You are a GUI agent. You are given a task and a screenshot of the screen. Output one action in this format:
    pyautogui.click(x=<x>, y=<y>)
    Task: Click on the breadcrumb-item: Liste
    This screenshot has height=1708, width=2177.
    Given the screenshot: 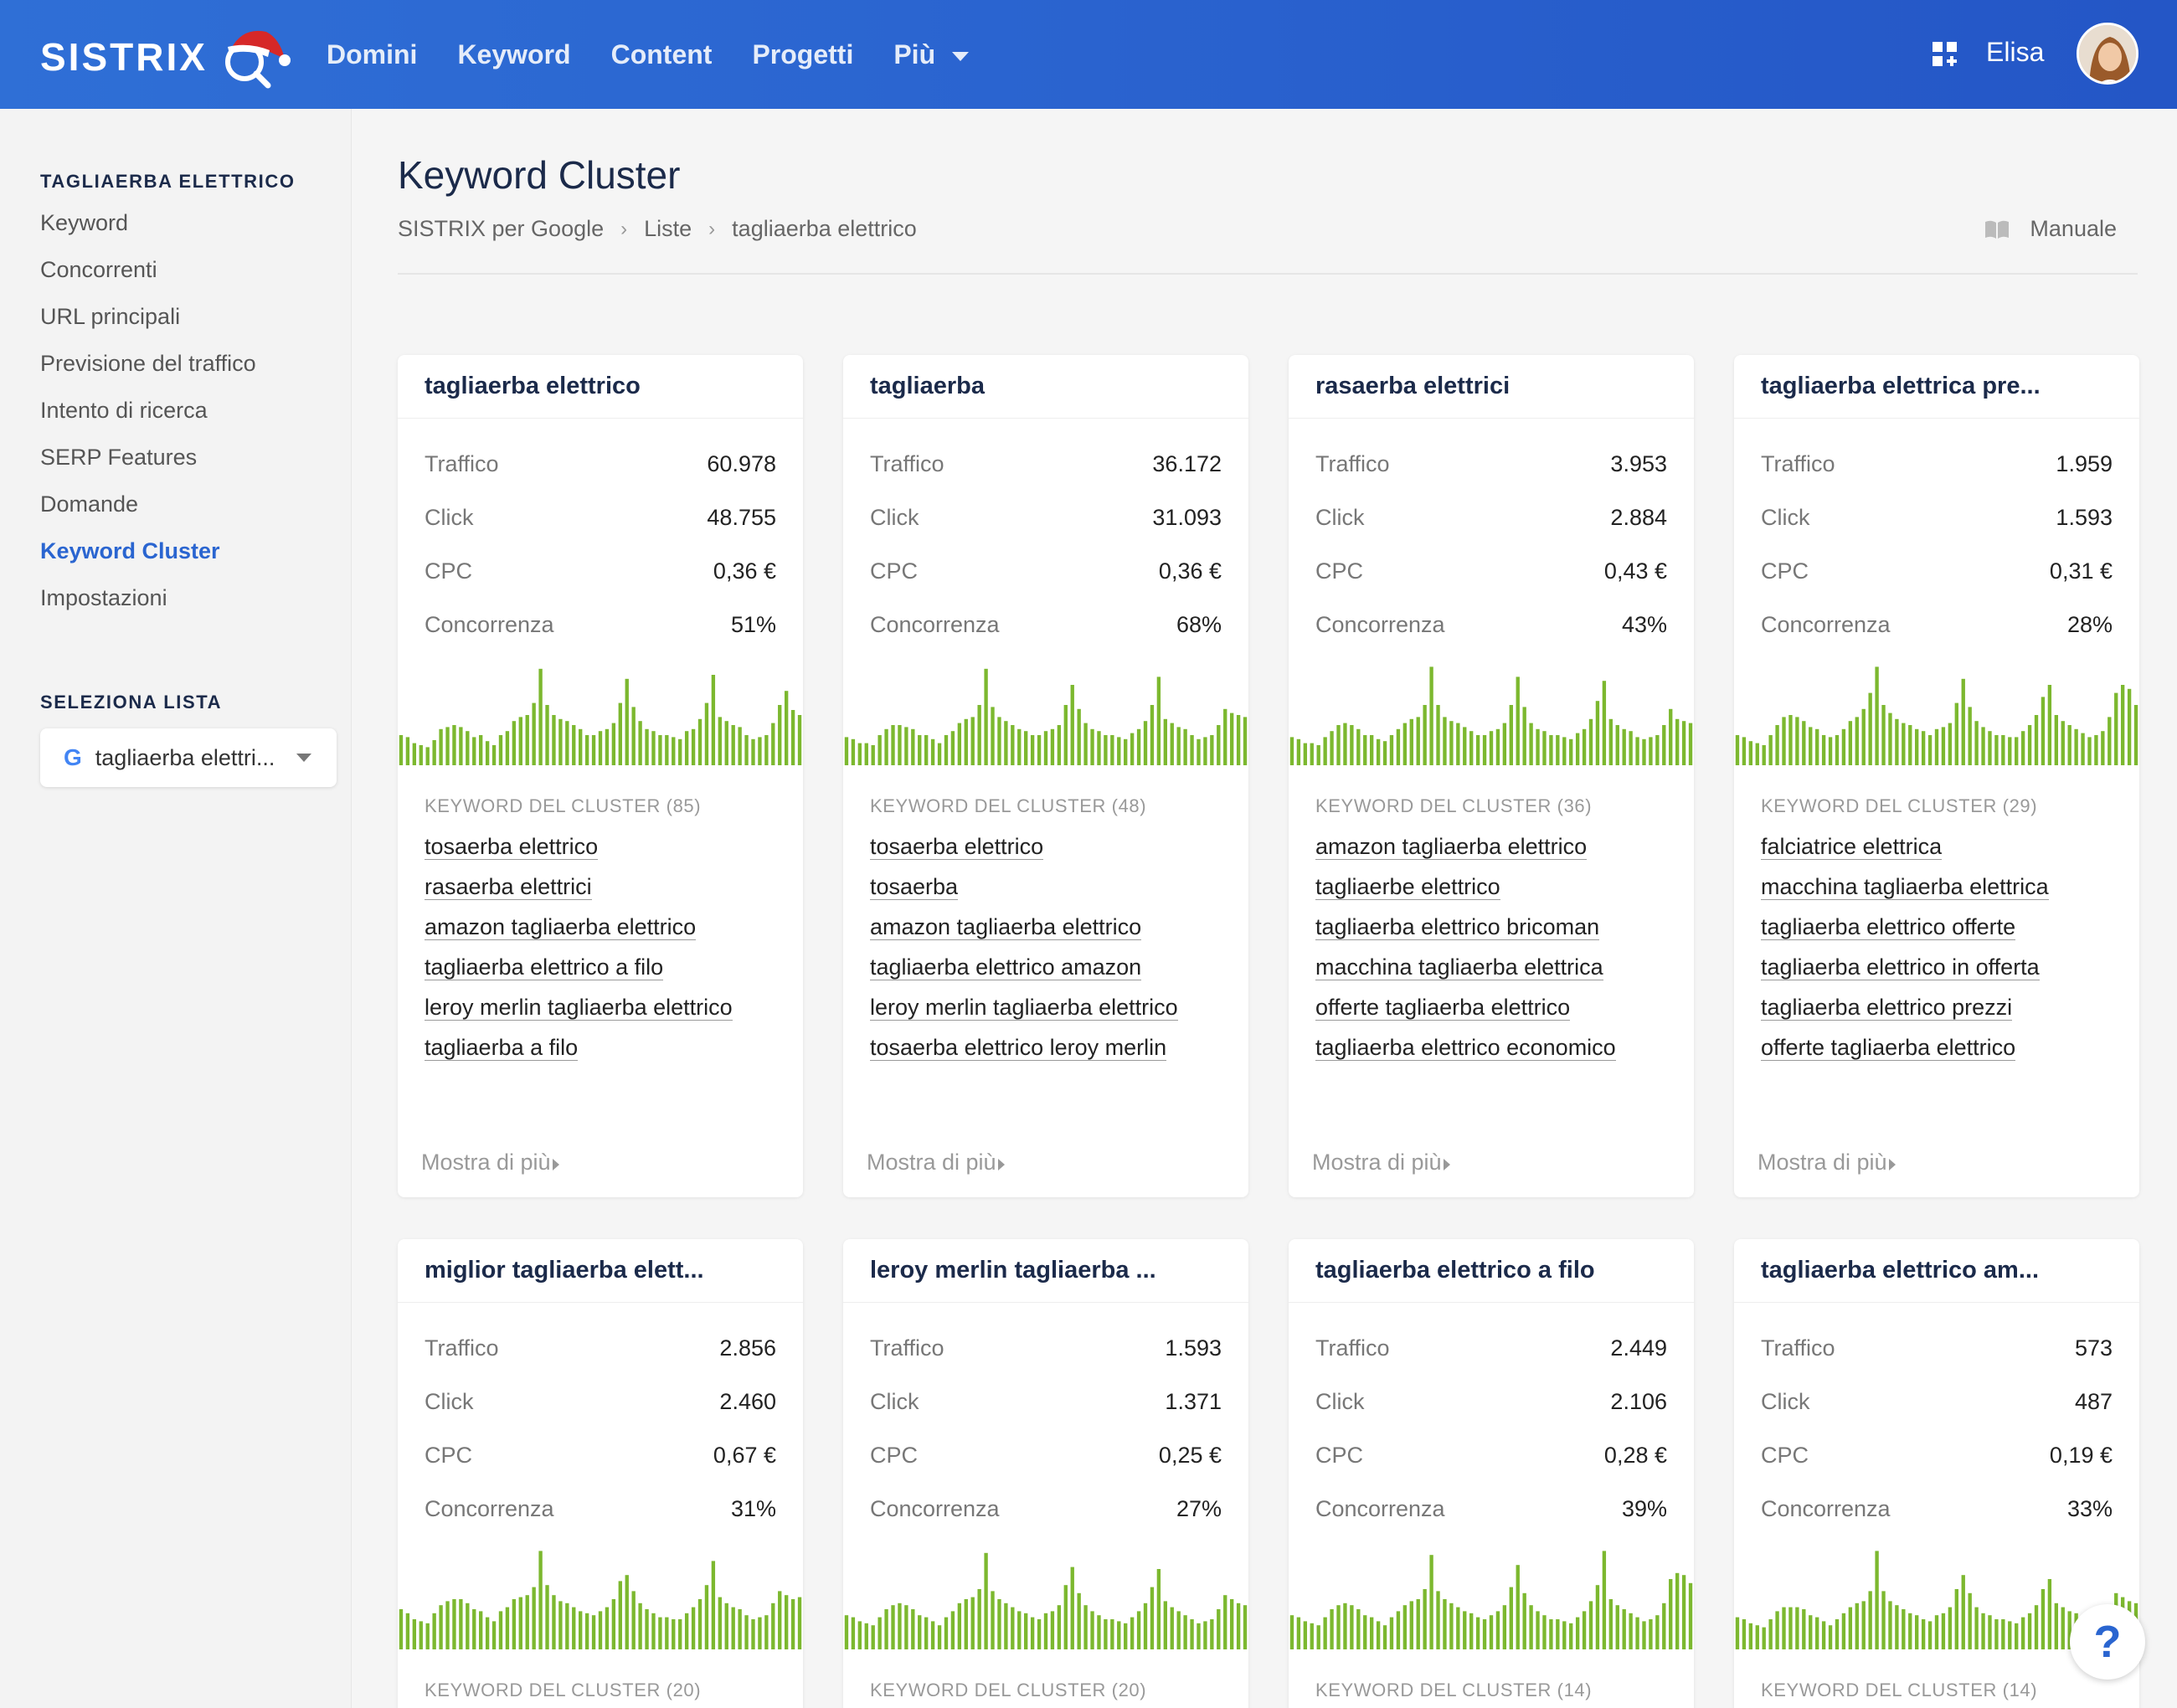 What is the action you would take?
    pyautogui.click(x=668, y=228)
    